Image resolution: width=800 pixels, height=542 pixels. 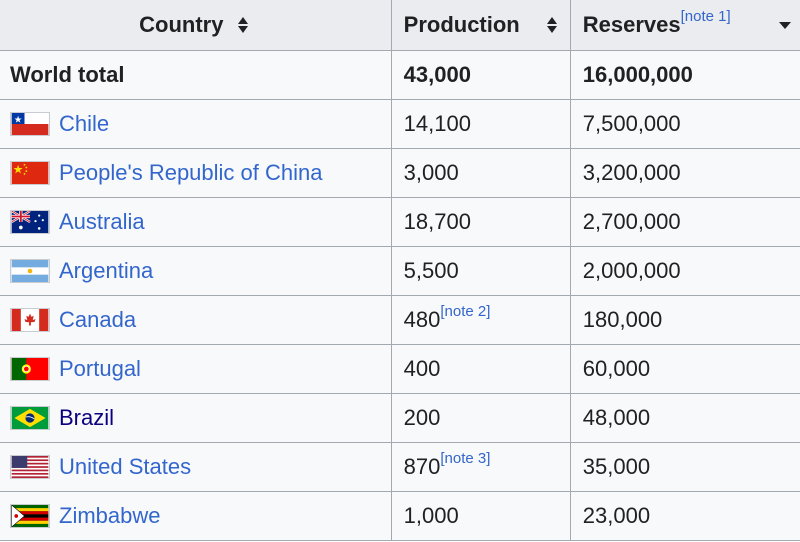 What do you see at coordinates (684, 25) in the screenshot?
I see `reserves-column-header: Reserves[note 1]` at bounding box center [684, 25].